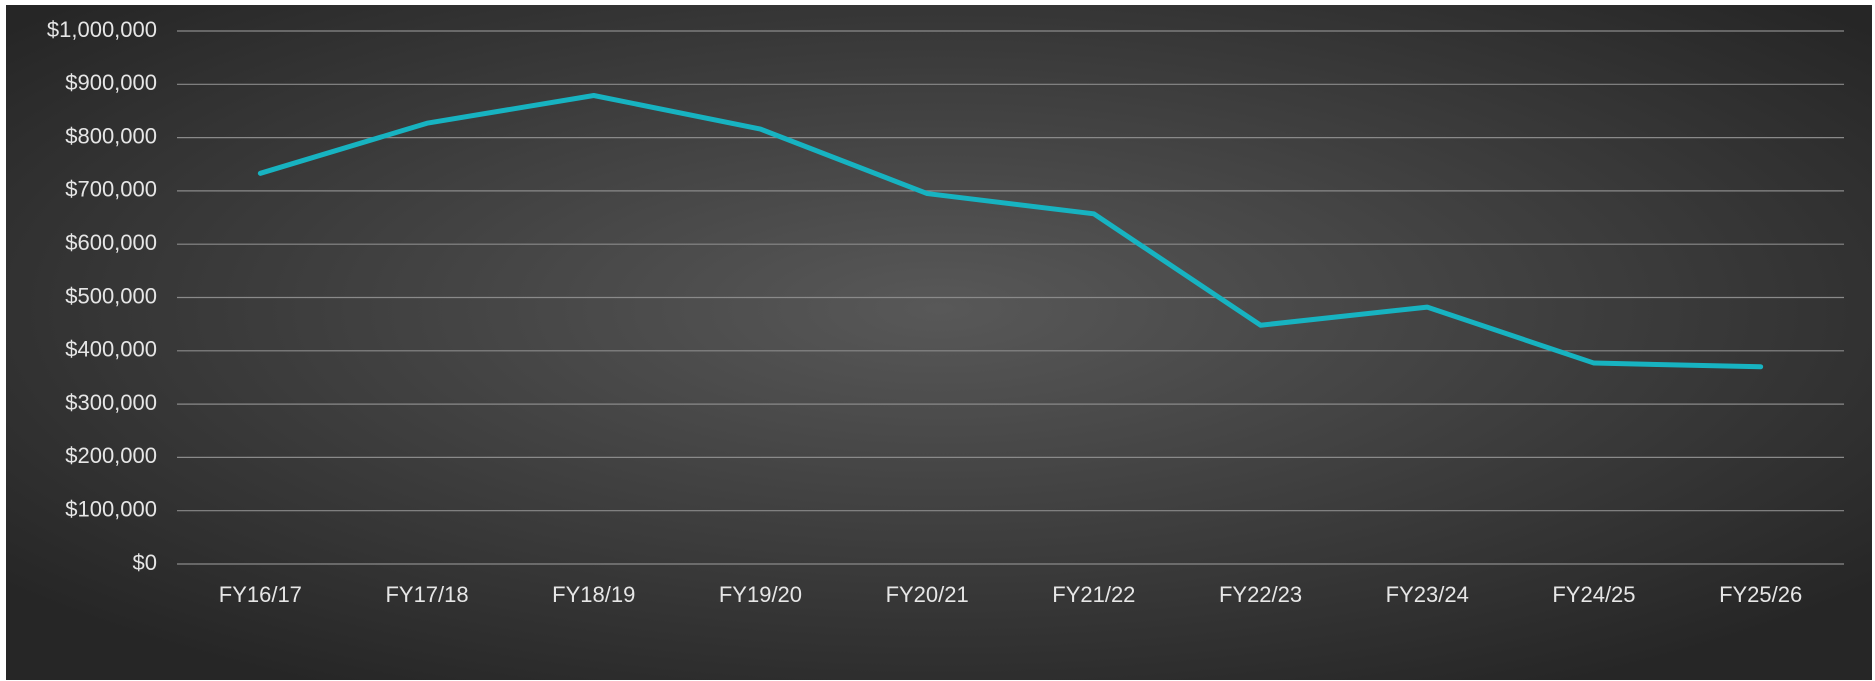  What do you see at coordinates (111, 82) in the screenshot?
I see `y-tick-label: $900,000` at bounding box center [111, 82].